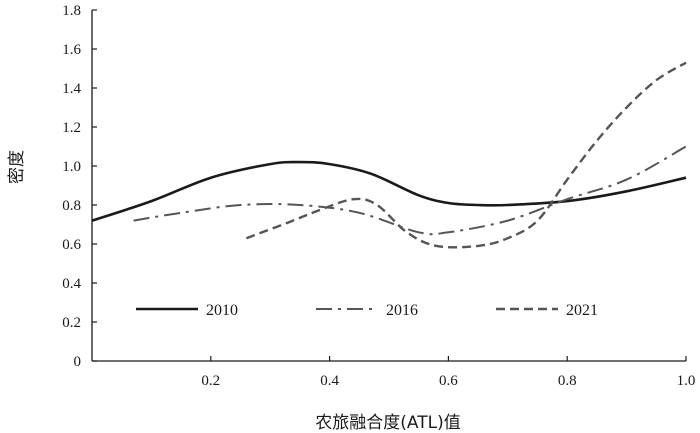 This screenshot has height=433, width=700. What do you see at coordinates (686, 381) in the screenshot?
I see `x-tick-label: 1.0` at bounding box center [686, 381].